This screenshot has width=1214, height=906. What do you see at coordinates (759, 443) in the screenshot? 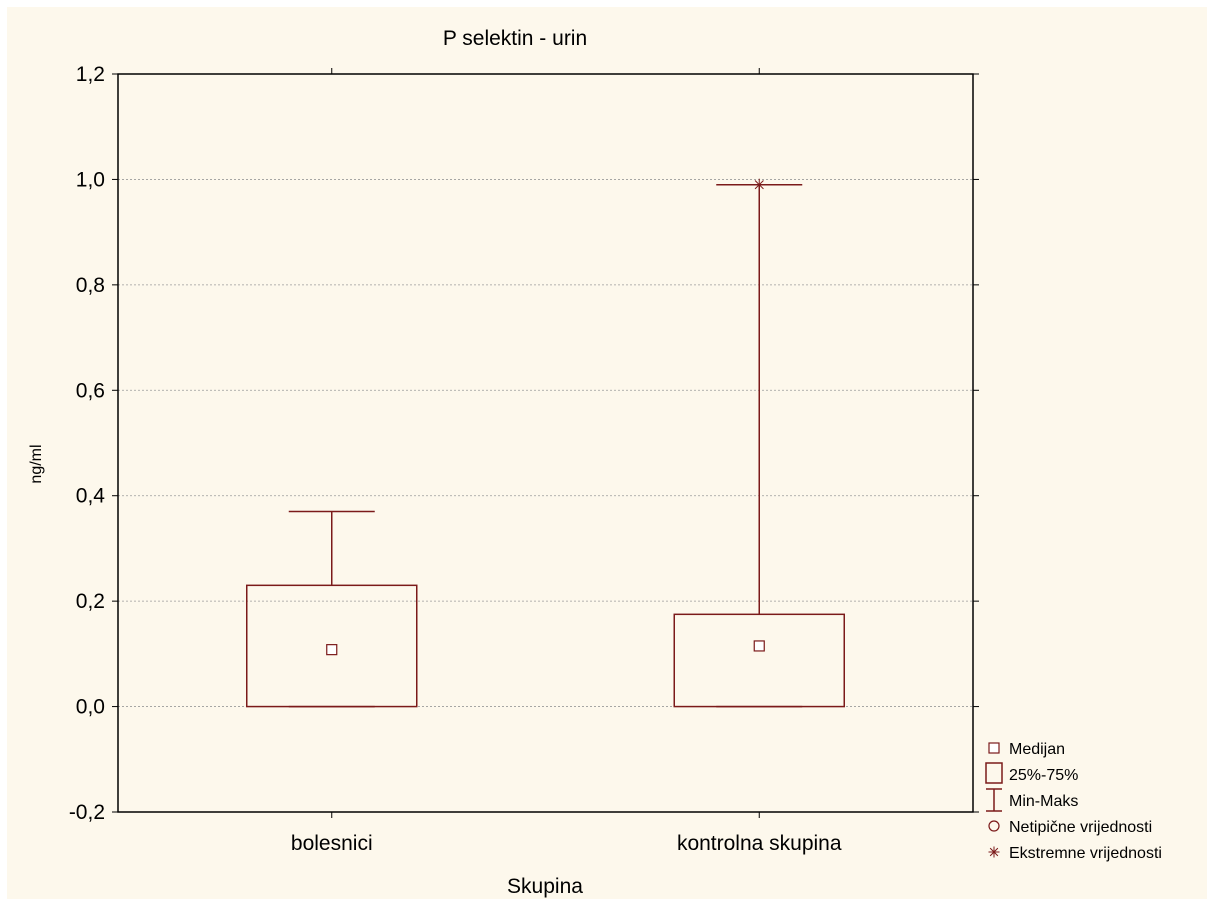
I see `box-kontrolna-skupina` at bounding box center [759, 443].